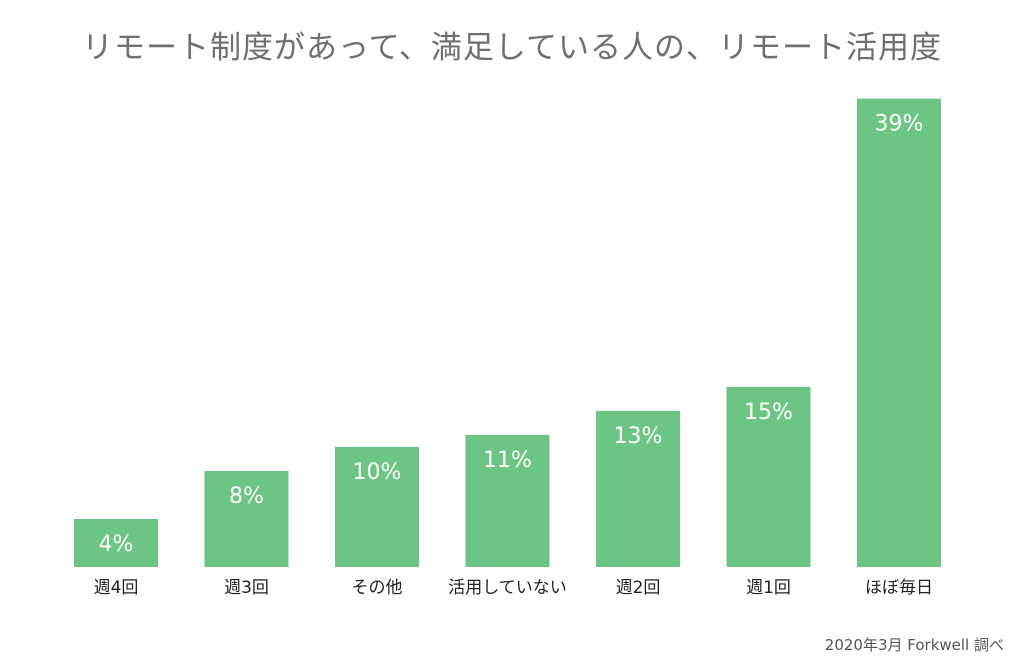 Image resolution: width=1024 pixels, height=665 pixels. Describe the element at coordinates (377, 472) in the screenshot. I see `bar-value-label-3: 10%` at that location.